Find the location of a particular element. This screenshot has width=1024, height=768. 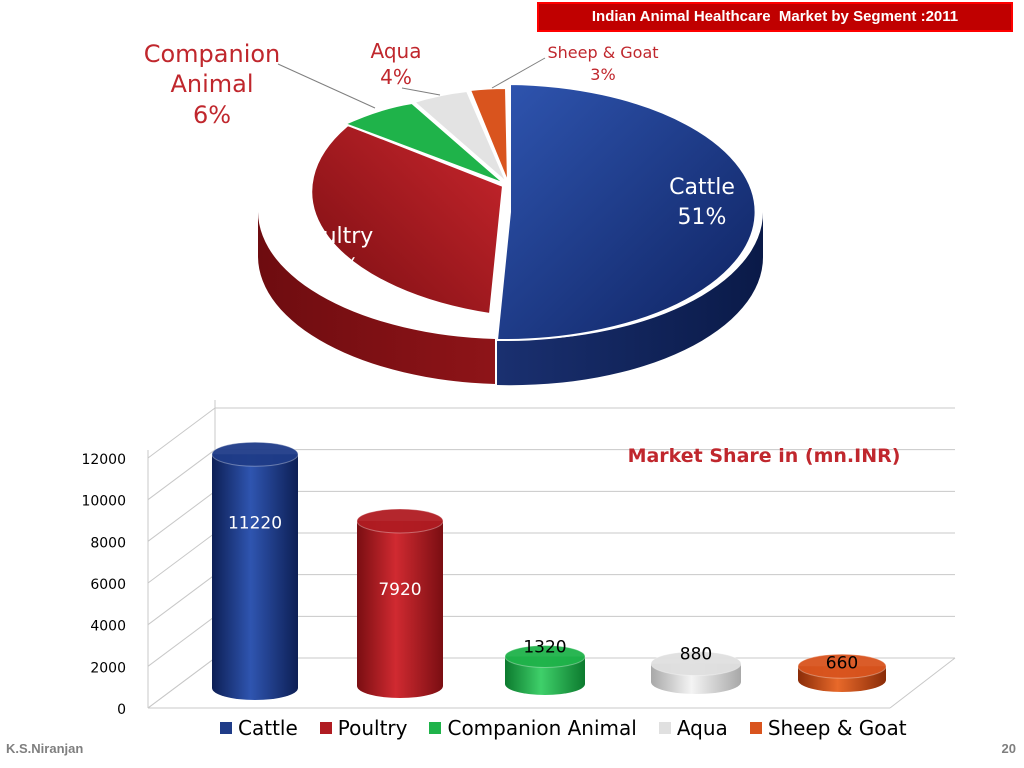

legend-item: Poultry is located at coordinates (363, 728).